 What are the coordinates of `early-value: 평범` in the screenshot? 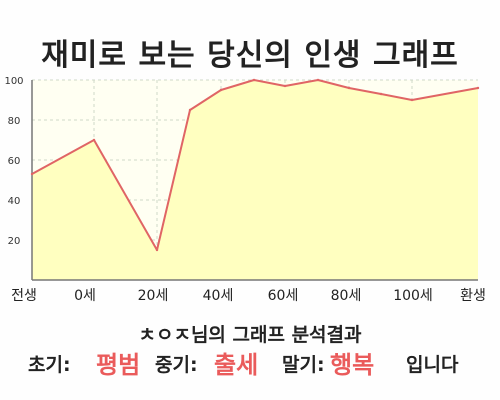 It's located at (118, 365).